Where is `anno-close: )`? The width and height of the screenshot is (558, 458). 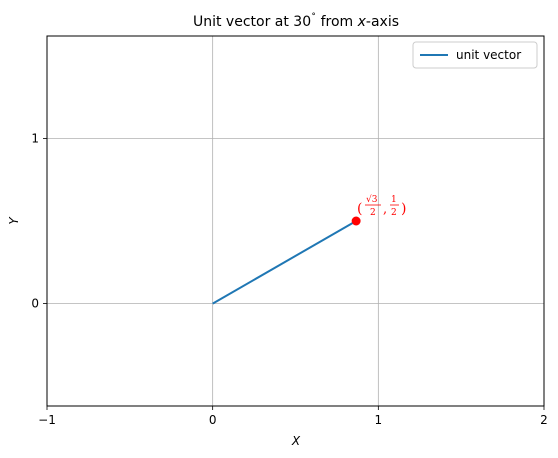
anno-close: ) is located at coordinates (403, 209).